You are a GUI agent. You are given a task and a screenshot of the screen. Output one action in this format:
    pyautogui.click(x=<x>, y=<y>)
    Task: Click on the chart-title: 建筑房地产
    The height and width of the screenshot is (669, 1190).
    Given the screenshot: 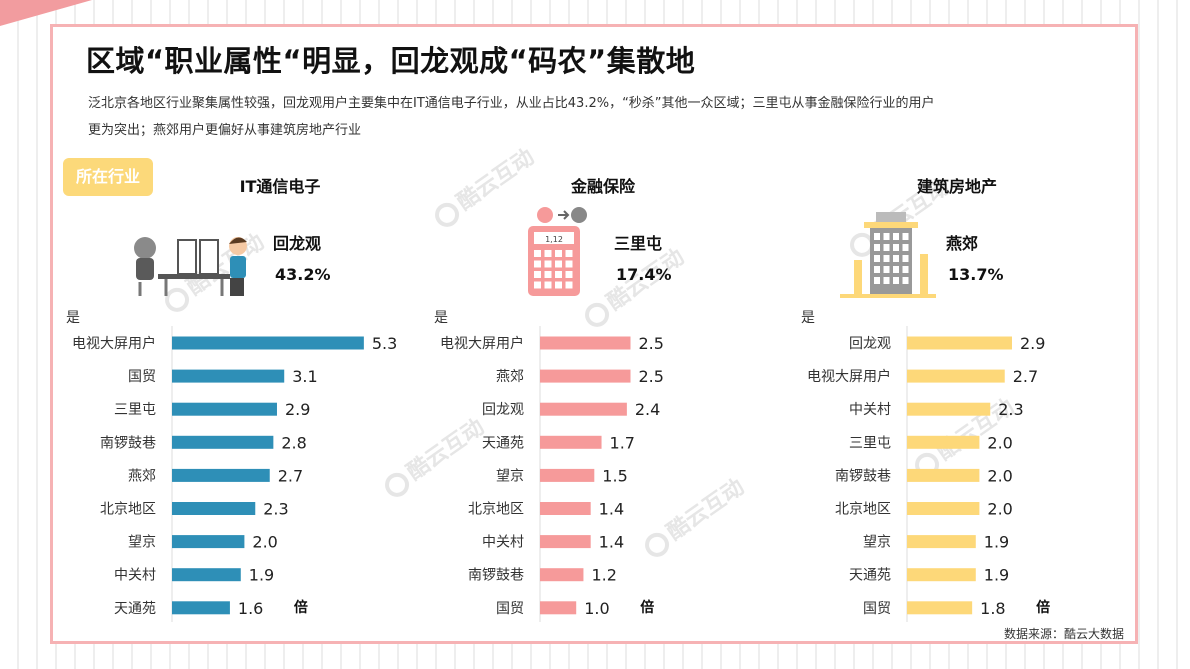 What is the action you would take?
    pyautogui.click(x=957, y=186)
    